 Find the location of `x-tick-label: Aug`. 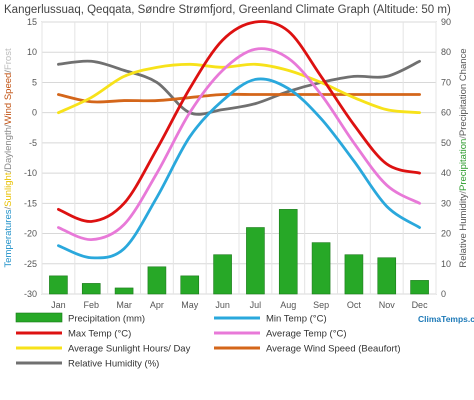

x-tick-label: Aug is located at coordinates (288, 305).